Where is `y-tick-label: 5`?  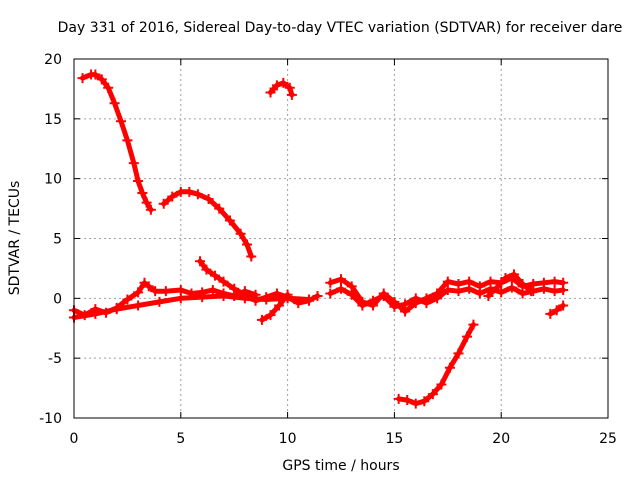
y-tick-label: 5 is located at coordinates (57, 240).